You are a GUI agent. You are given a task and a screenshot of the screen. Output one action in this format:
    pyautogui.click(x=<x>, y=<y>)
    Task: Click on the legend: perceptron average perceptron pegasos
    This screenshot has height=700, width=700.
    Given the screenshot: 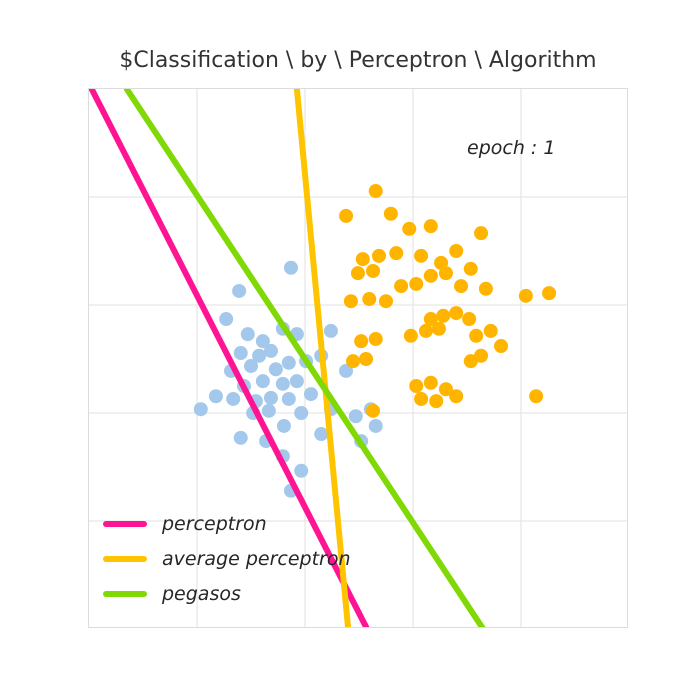 What is the action you would take?
    pyautogui.click(x=227, y=559)
    